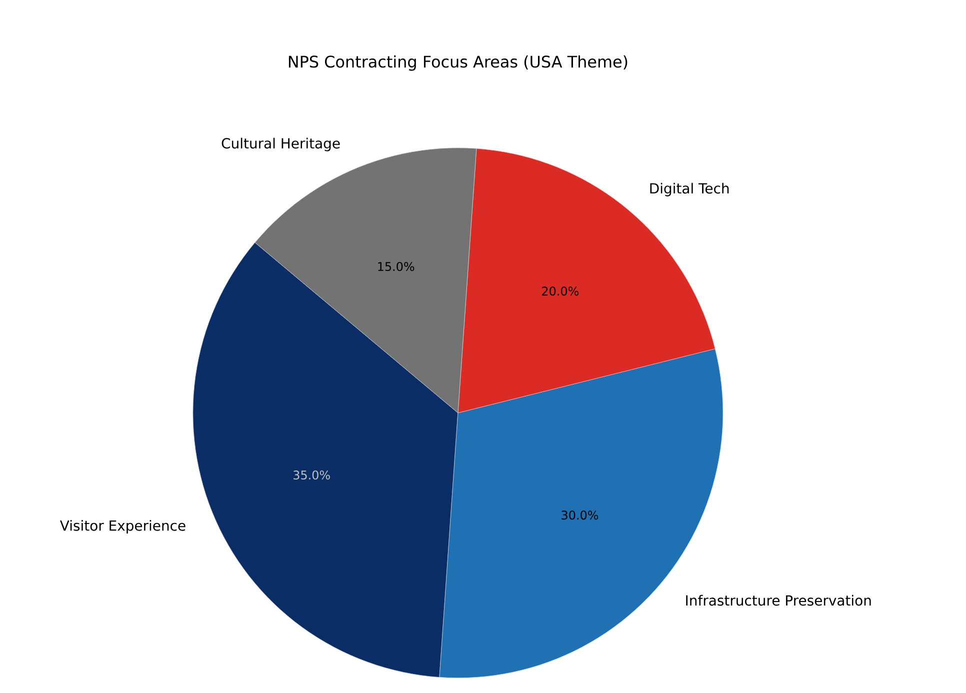 The width and height of the screenshot is (966, 693). I want to click on chart-title: NPS Contracting Focus Areas (USA Theme), so click(458, 63).